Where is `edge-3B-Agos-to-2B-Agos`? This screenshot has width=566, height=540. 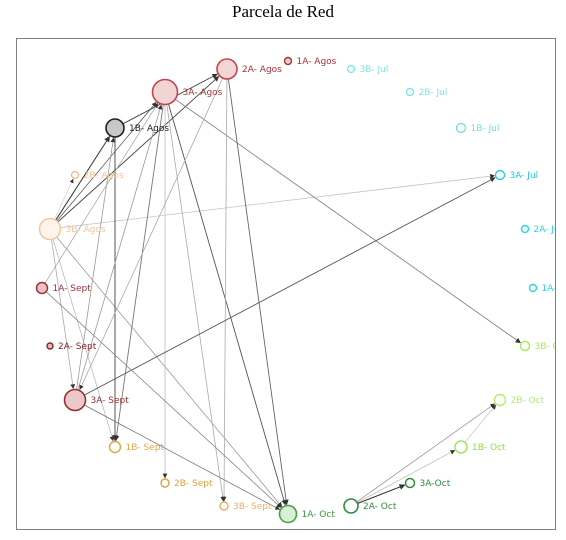 edge-3B-Agos-to-2B-Agos is located at coordinates (64, 199).